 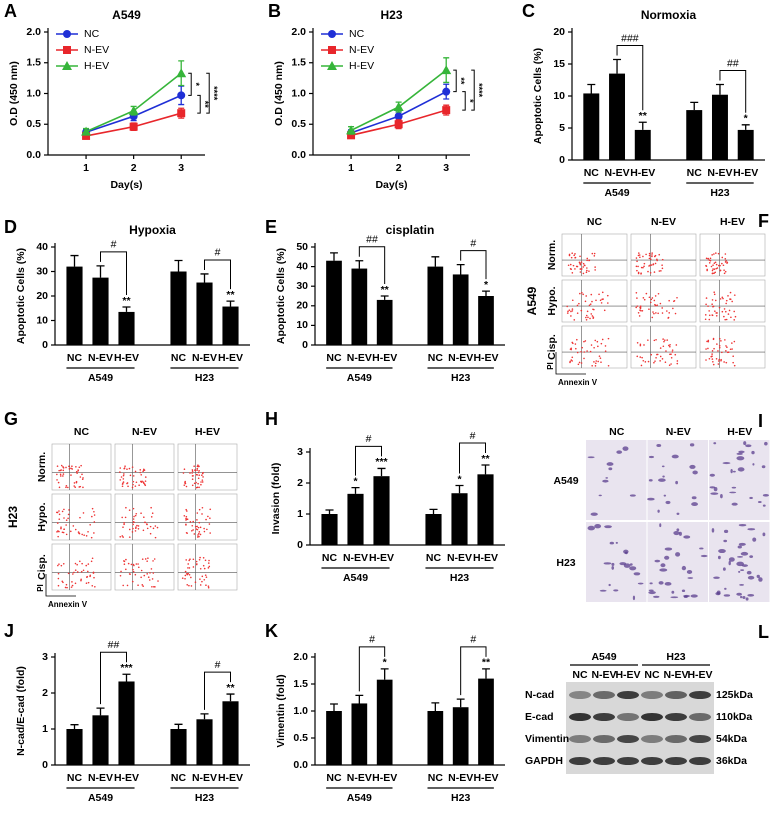 What do you see at coordinates (196, 85) in the screenshot?
I see `significance-label: *` at bounding box center [196, 85].